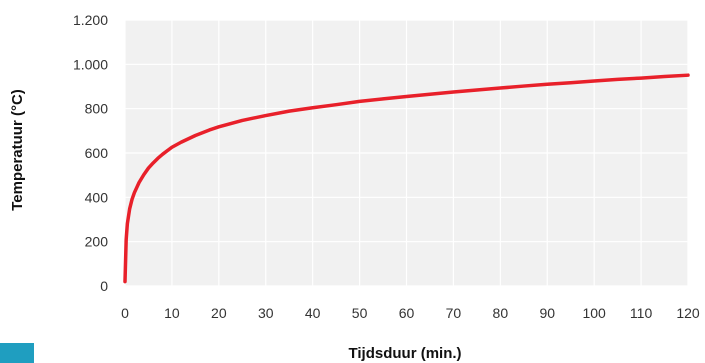  Describe the element at coordinates (219, 313) in the screenshot. I see `x-tick-label: 20` at that location.